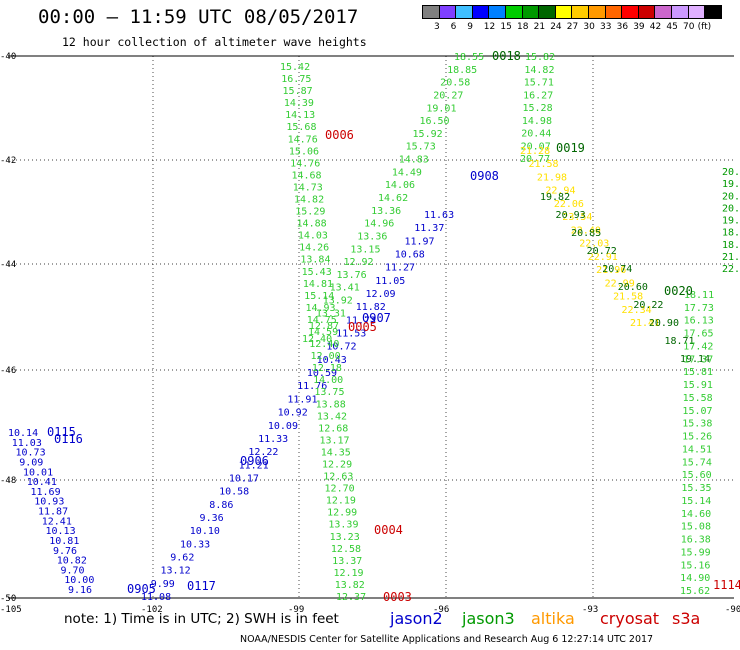  I want to click on wave-height-jason3: 13.92, so click(338, 301).